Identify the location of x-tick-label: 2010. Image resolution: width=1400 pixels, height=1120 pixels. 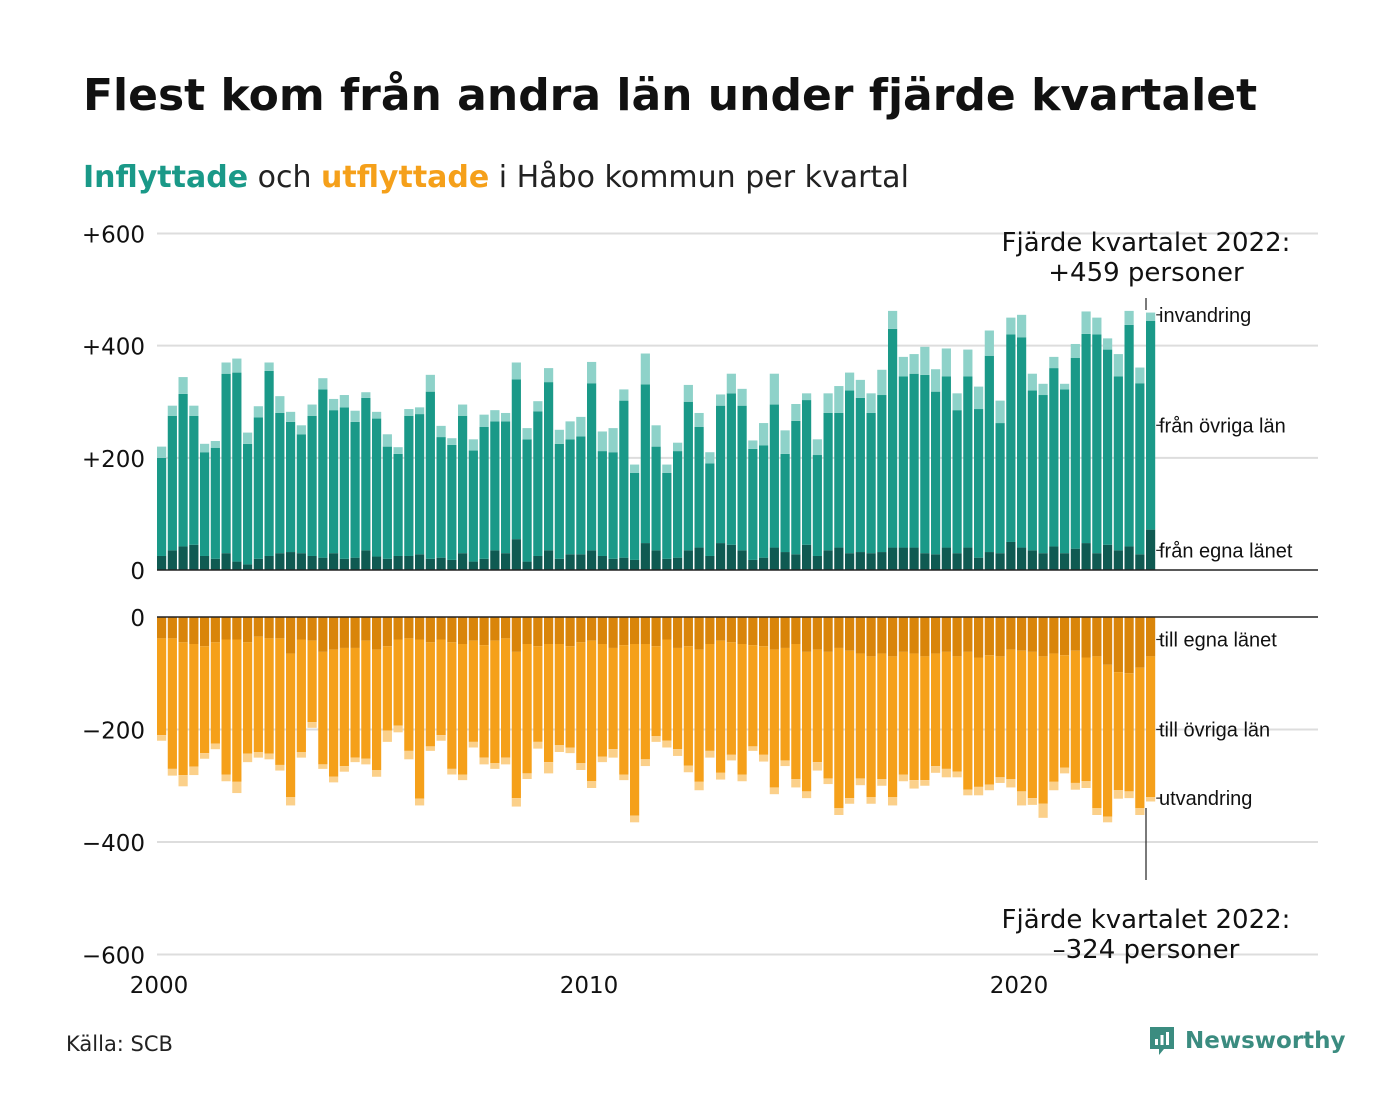
(589, 986).